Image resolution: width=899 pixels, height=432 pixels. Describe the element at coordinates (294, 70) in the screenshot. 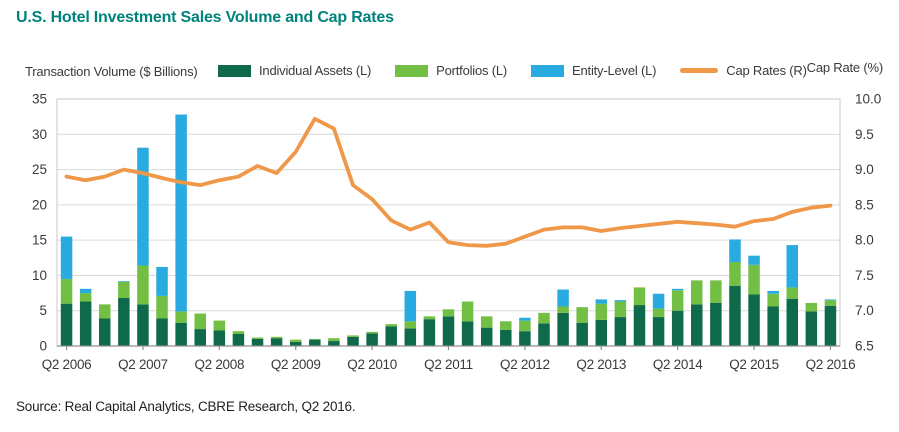

I see `legend-item-1: Individual Assets (L)` at that location.